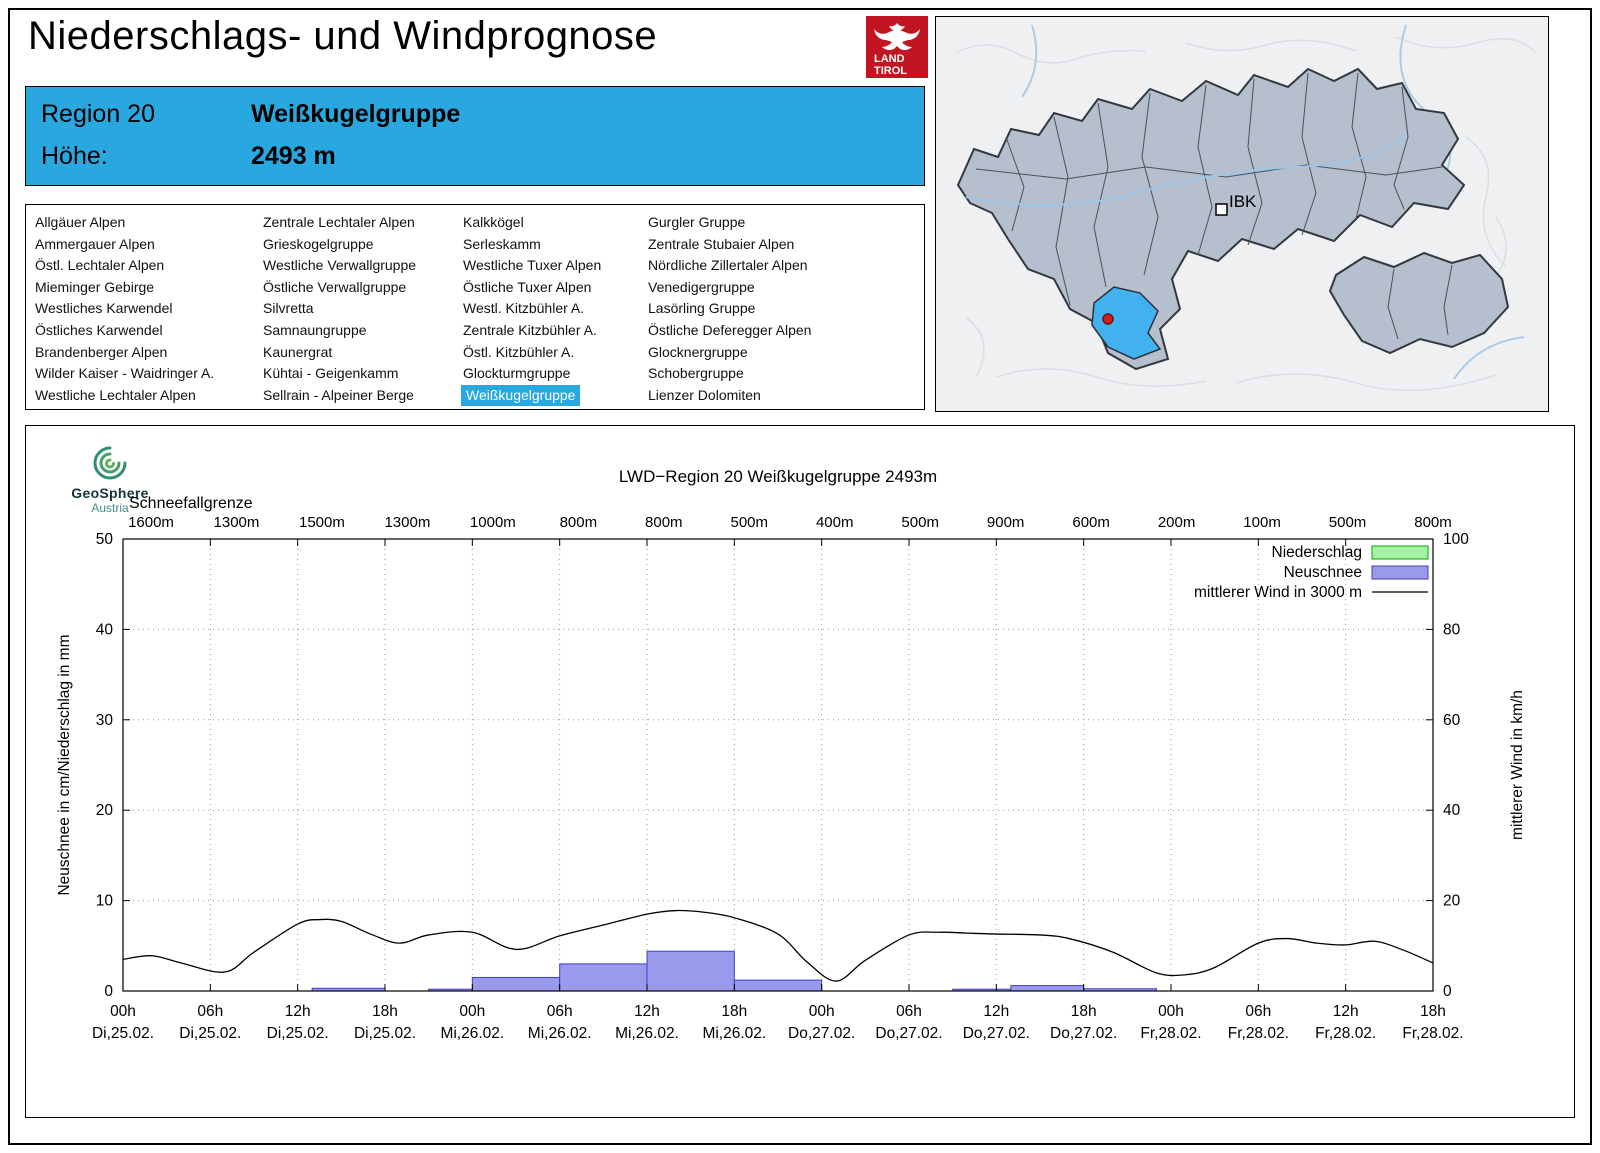 The image size is (1600, 1153). Describe the element at coordinates (99, 329) in the screenshot. I see `region-list-item: Östliches Karwendel` at that location.